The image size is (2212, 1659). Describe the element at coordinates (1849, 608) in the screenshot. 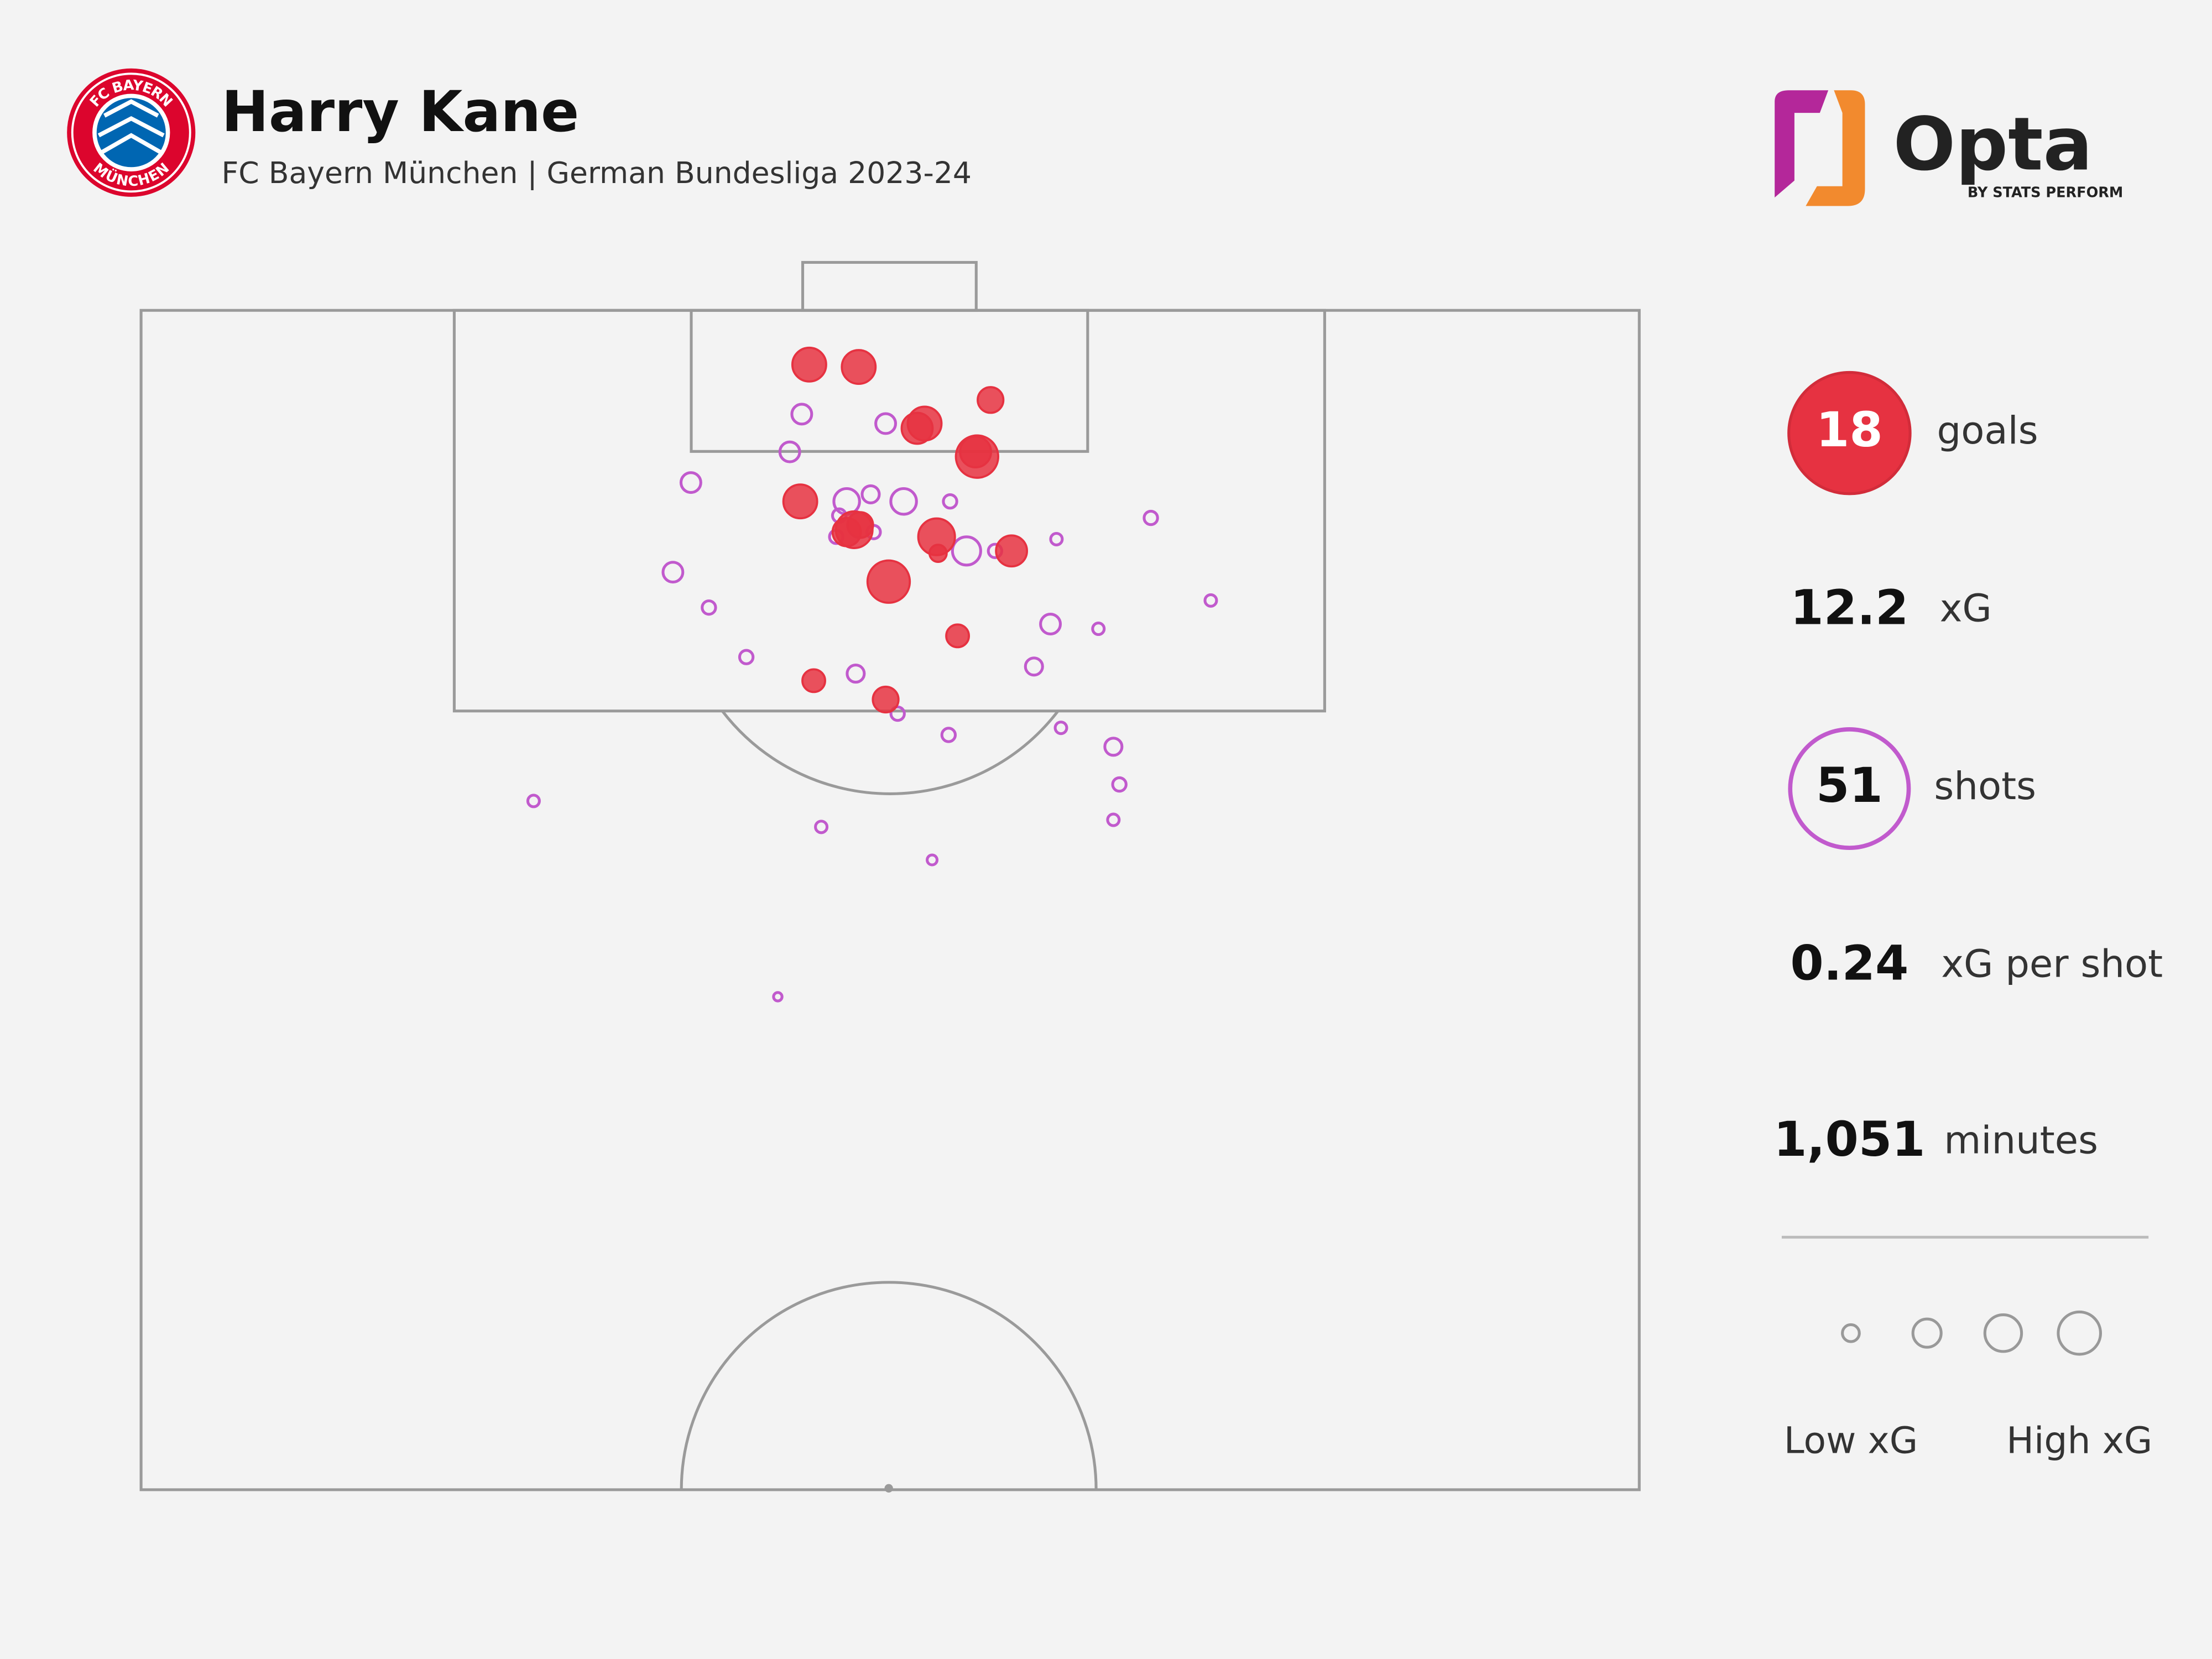

I see `stat-value: 12.2` at that location.